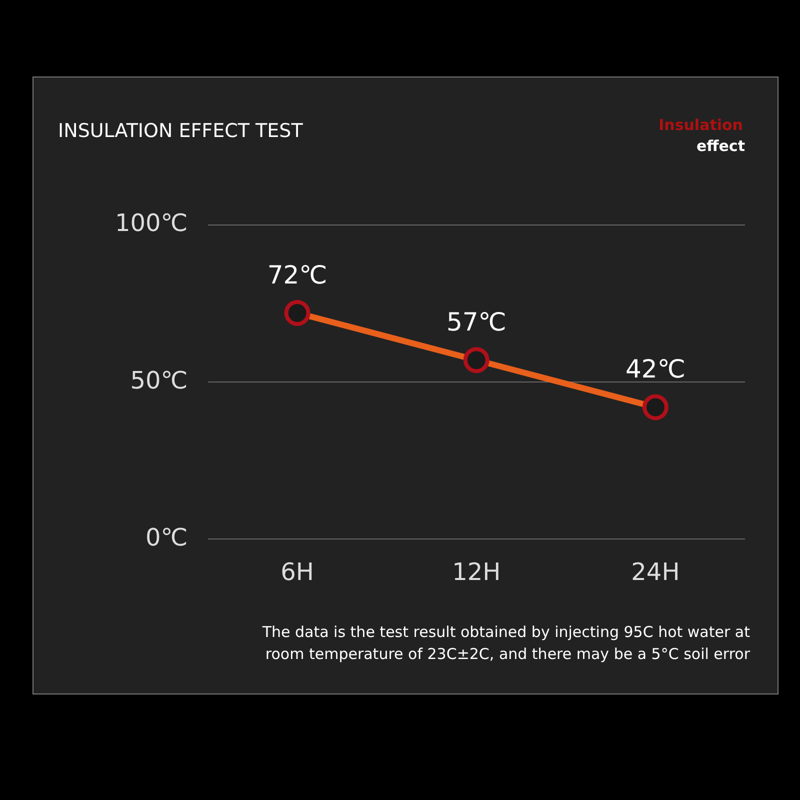 Image resolution: width=800 pixels, height=800 pixels. Describe the element at coordinates (297, 572) in the screenshot. I see `x-tick-label: 6H` at that location.